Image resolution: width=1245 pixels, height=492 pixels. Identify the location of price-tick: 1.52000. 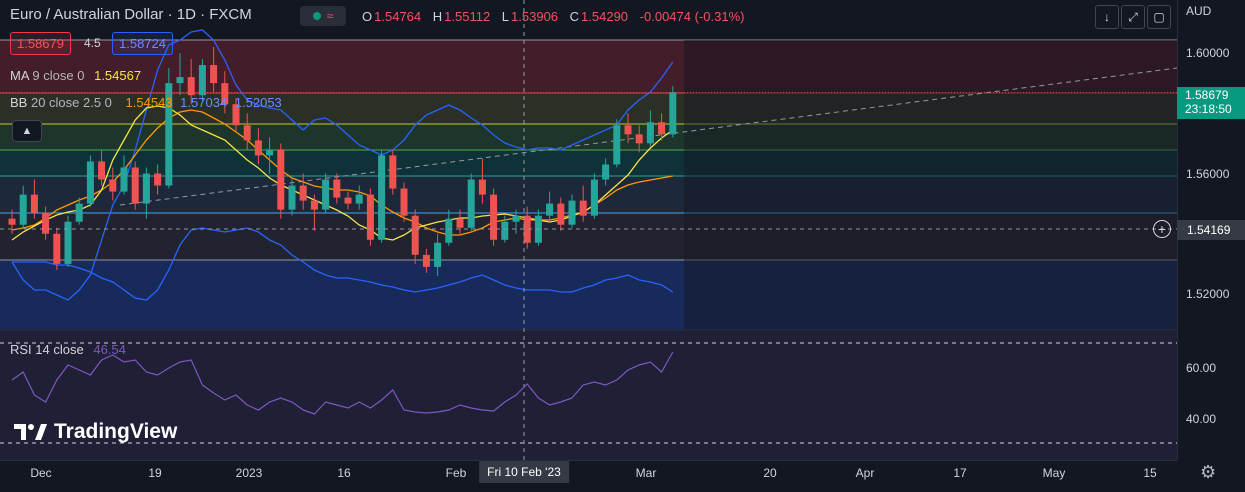
(1208, 294).